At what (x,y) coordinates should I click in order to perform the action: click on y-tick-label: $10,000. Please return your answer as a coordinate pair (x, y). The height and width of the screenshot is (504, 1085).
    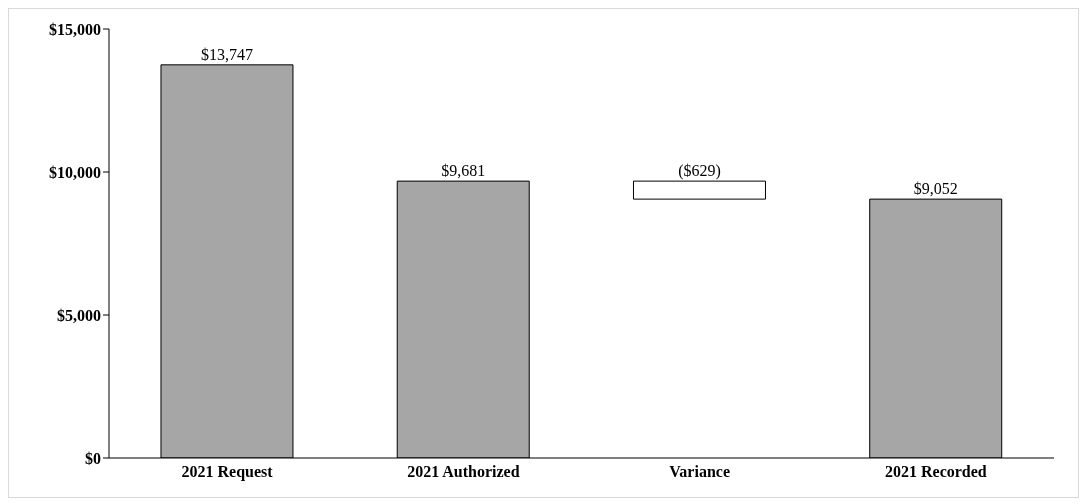
    Looking at the image, I should click on (75, 172).